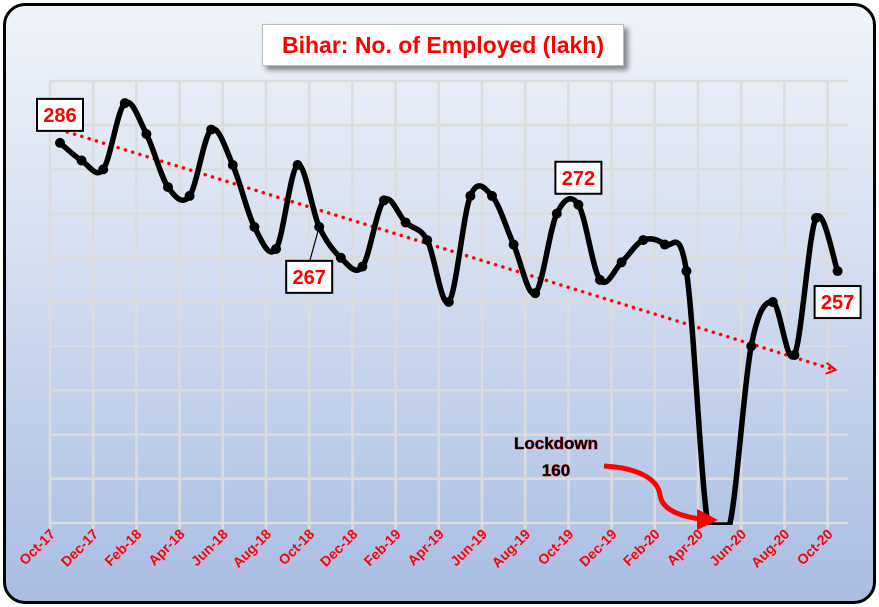 The width and height of the screenshot is (879, 607). I want to click on chart-title: Bihar: No. of Employed (lakh), so click(443, 44).